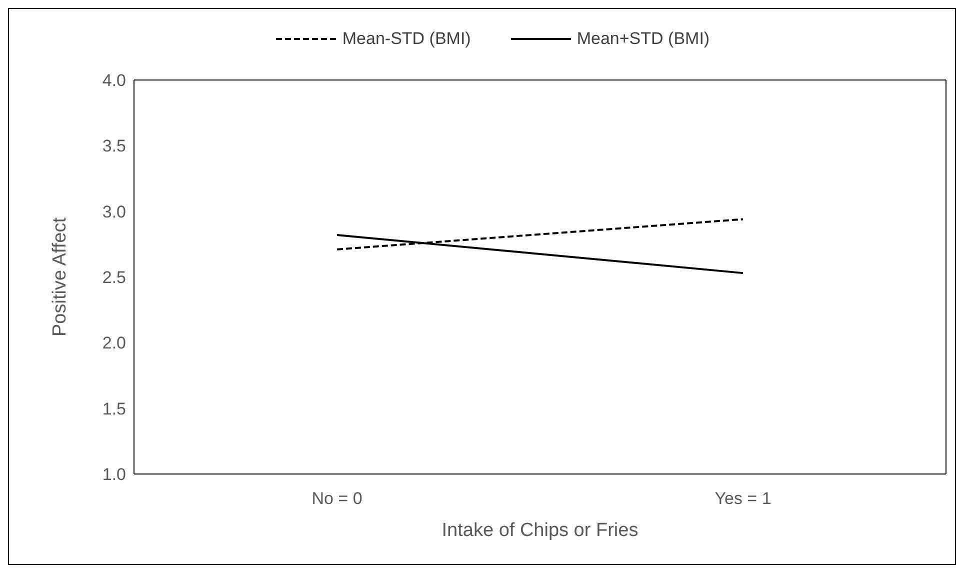 Image resolution: width=964 pixels, height=573 pixels. Describe the element at coordinates (540, 530) in the screenshot. I see `x-axis-title: Intake of Chips or Fries` at that location.